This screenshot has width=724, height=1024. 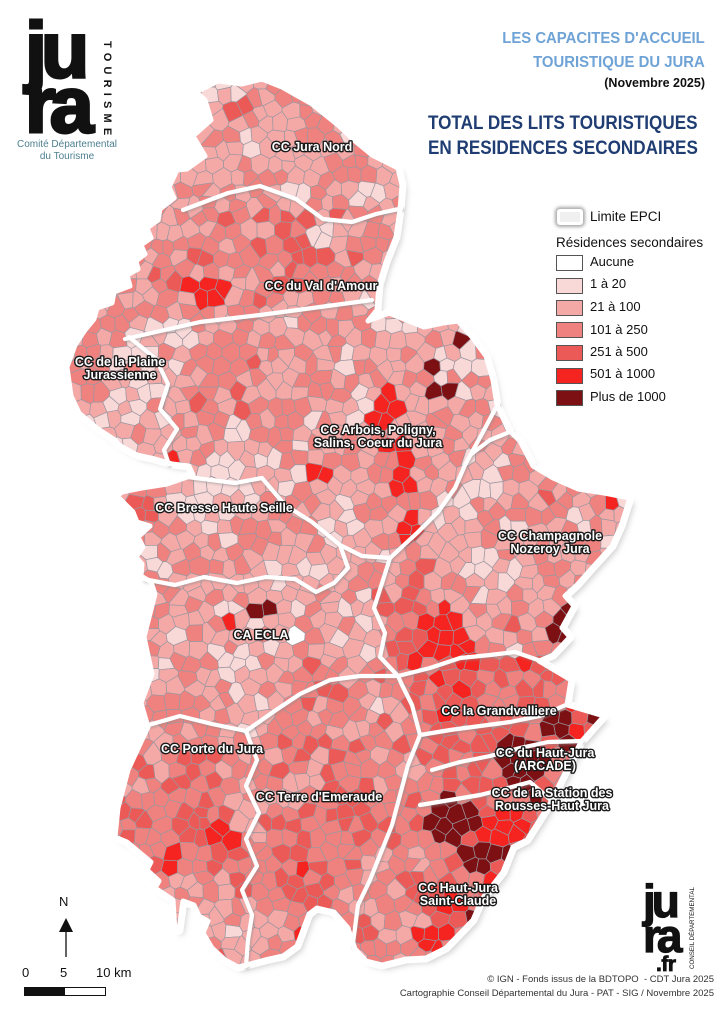 I want to click on svg-text: Salins, Coeur du Jura, so click(x=379, y=443).